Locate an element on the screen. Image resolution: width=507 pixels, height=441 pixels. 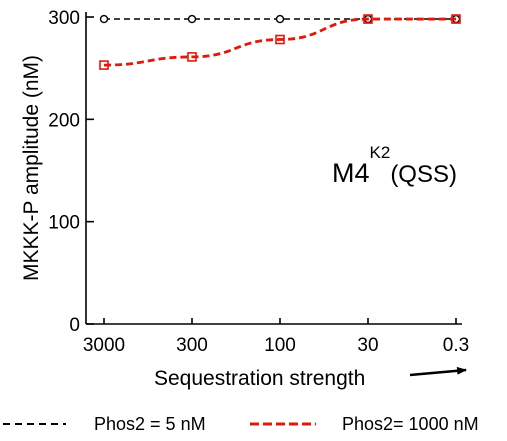
annotation-suffix: (QSS) is located at coordinates (423, 174).